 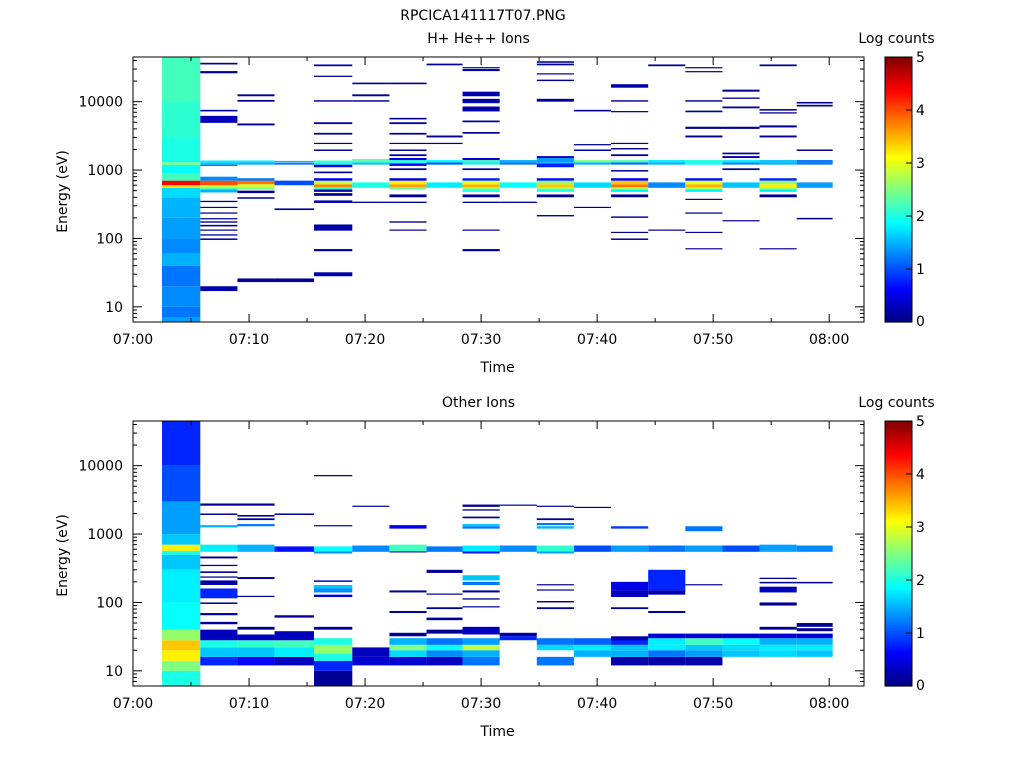 I want to click on colorbar-tick-label: 0, so click(x=920, y=322).